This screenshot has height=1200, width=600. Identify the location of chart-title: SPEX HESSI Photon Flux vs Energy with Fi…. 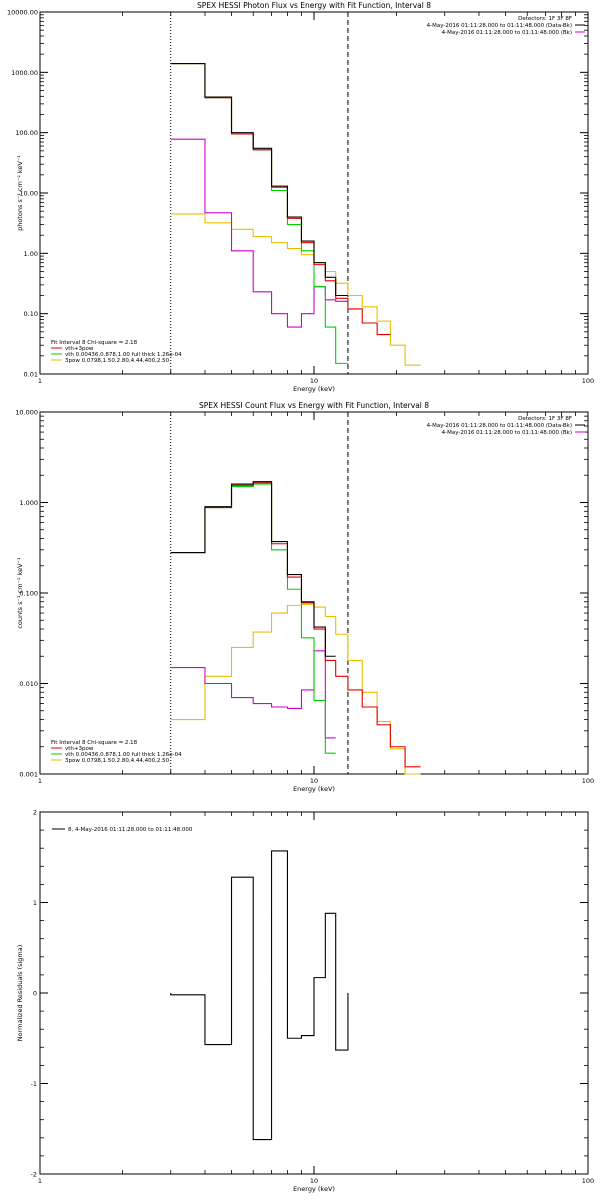
(314, 5).